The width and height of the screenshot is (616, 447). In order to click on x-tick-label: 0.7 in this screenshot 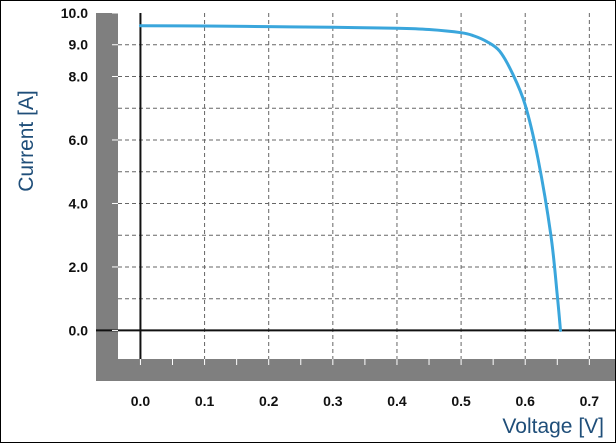, I will do `click(590, 401)`.